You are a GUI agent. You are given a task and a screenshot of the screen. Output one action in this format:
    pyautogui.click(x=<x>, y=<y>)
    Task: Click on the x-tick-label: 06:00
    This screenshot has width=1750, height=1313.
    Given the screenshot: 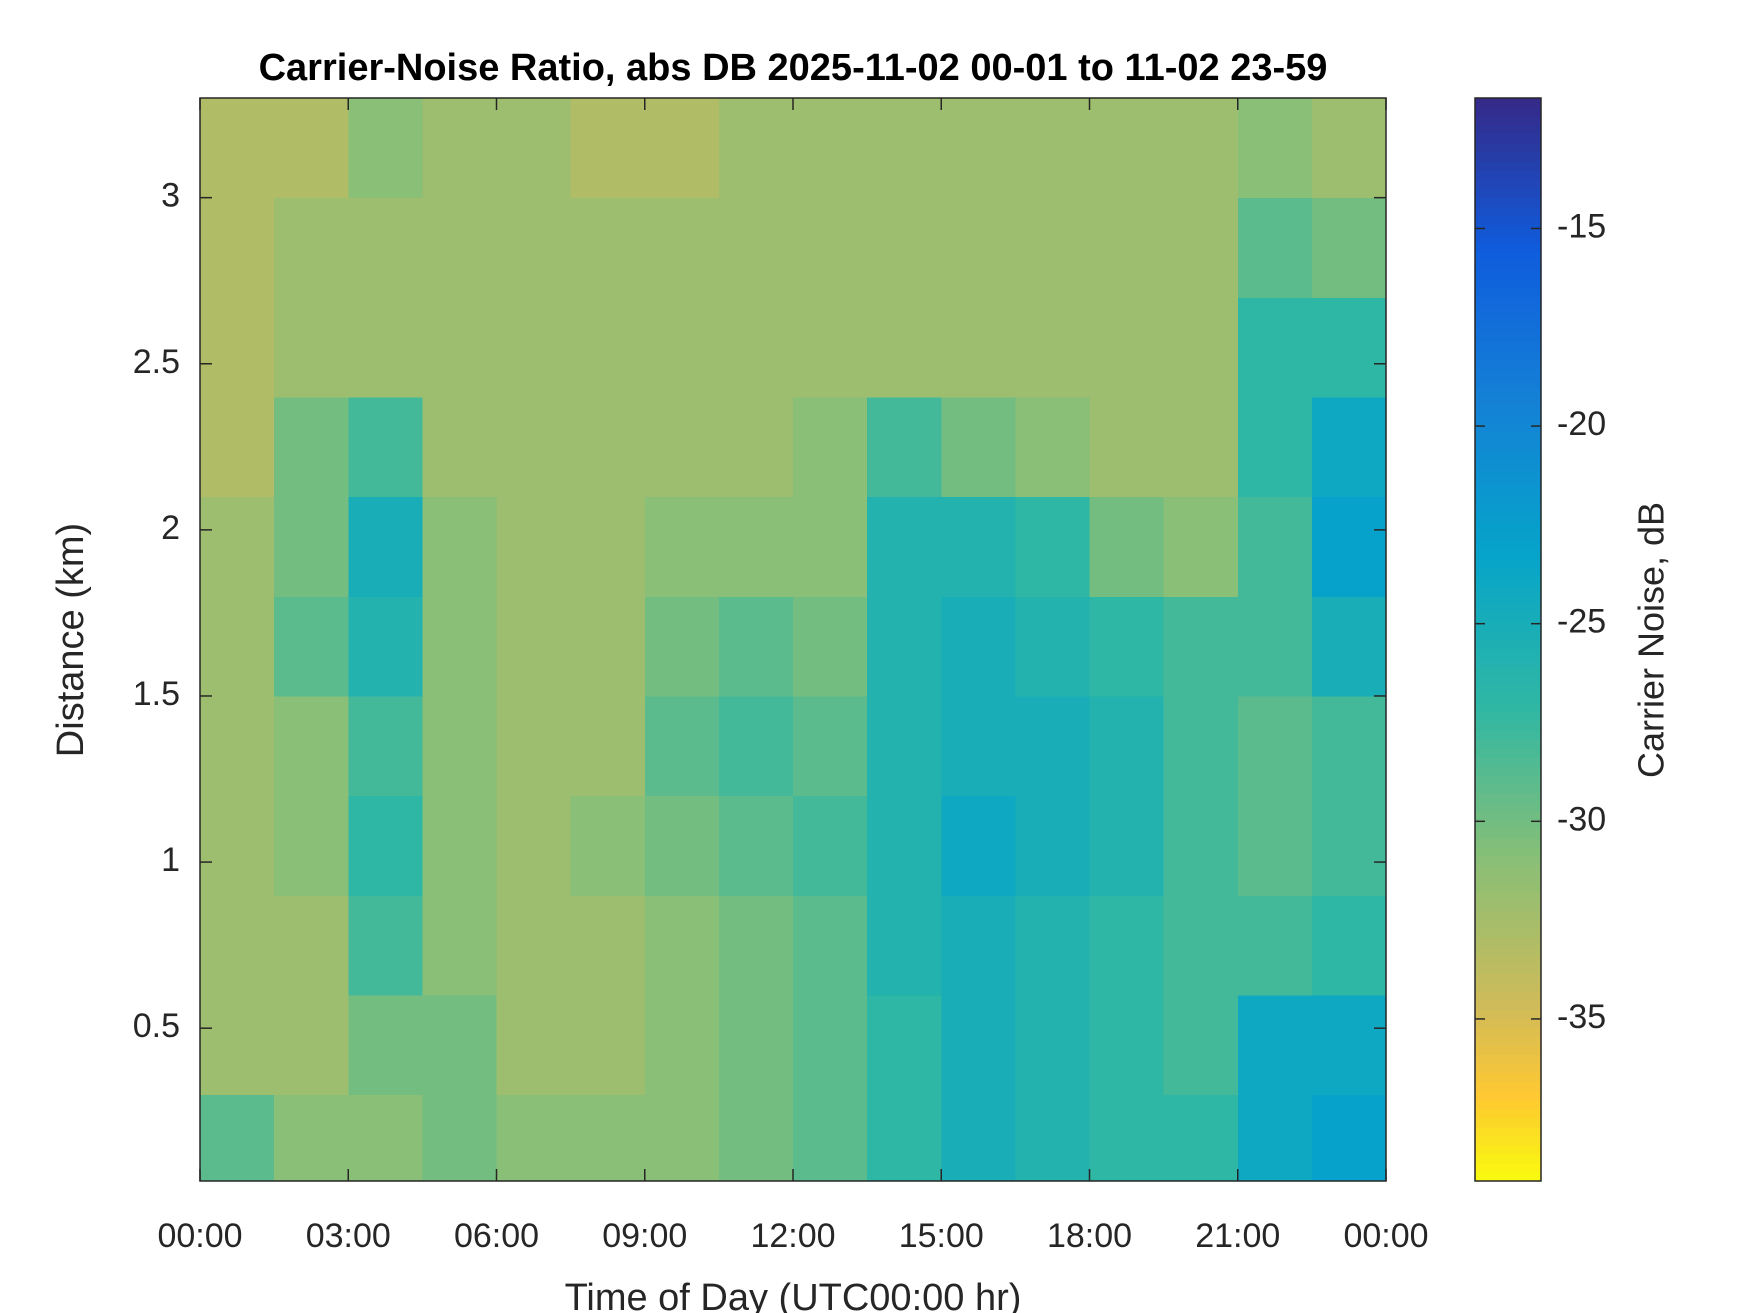 What is the action you would take?
    pyautogui.click(x=496, y=1236)
    